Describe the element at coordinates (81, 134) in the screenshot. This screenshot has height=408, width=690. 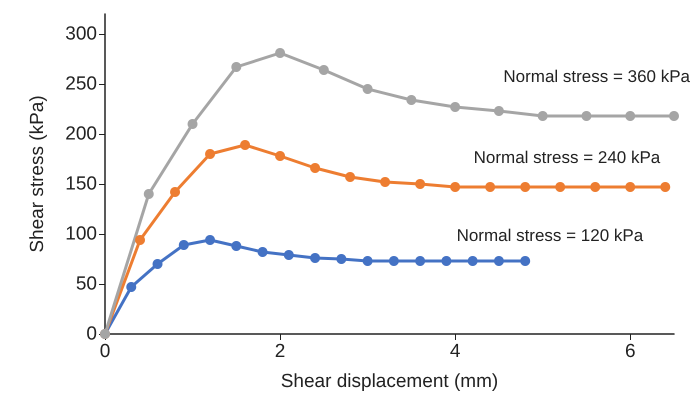
I see `y-tick-label: 200` at that location.